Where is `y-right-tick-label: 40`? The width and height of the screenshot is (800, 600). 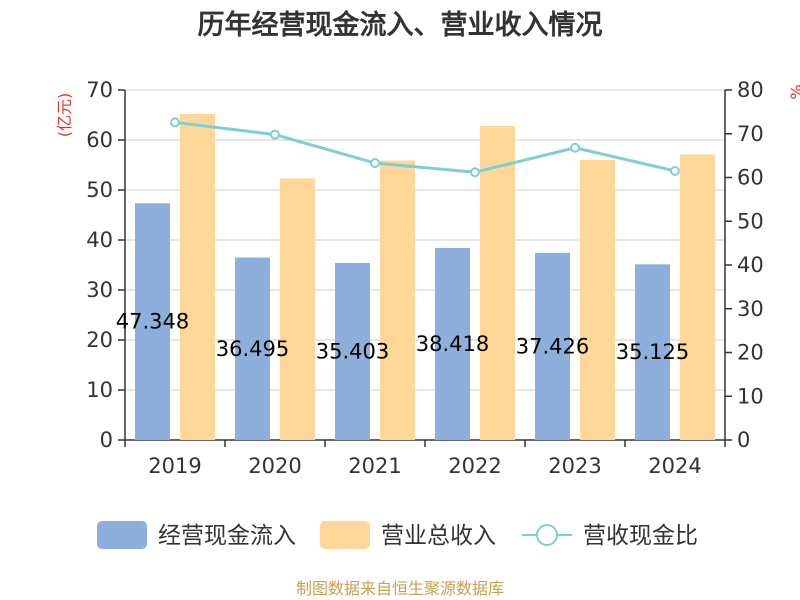
y-right-tick-label: 40 is located at coordinates (750, 265).